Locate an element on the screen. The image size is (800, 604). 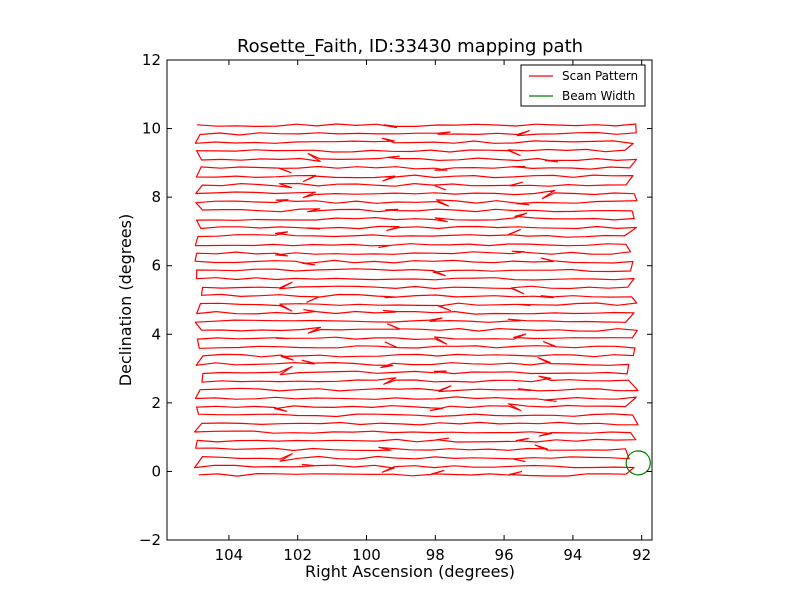
y-tick-label: 10 is located at coordinates (151, 129).